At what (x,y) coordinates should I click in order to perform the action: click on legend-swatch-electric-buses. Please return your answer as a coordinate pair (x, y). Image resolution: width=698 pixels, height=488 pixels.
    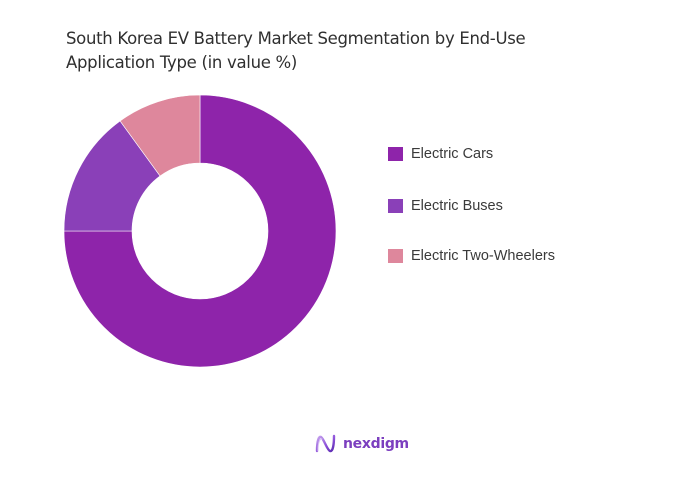
    Looking at the image, I should click on (395, 206).